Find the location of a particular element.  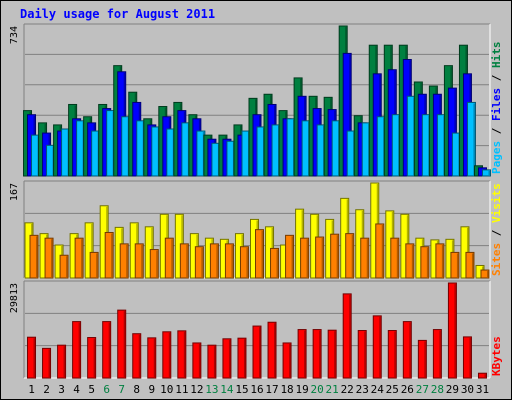

x-tick-label: 26 is located at coordinates (407, 389).